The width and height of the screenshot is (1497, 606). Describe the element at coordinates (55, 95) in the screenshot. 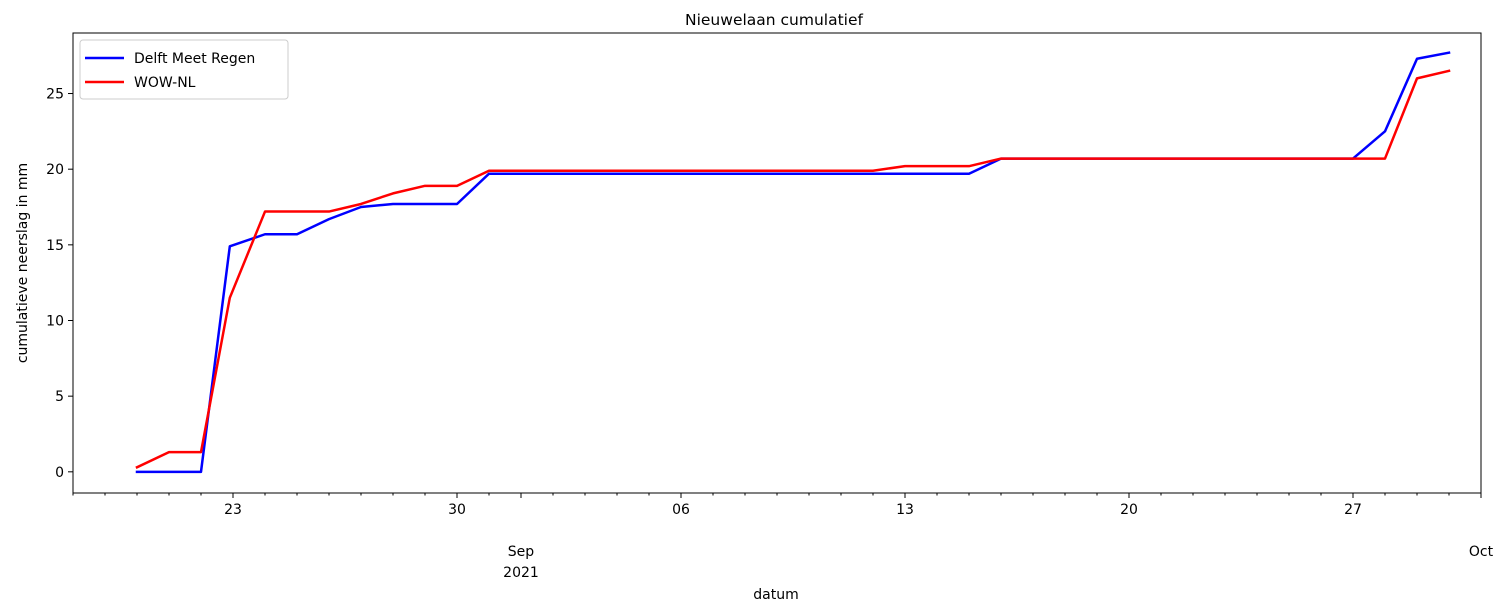

I see `y-tick-label: 25` at that location.